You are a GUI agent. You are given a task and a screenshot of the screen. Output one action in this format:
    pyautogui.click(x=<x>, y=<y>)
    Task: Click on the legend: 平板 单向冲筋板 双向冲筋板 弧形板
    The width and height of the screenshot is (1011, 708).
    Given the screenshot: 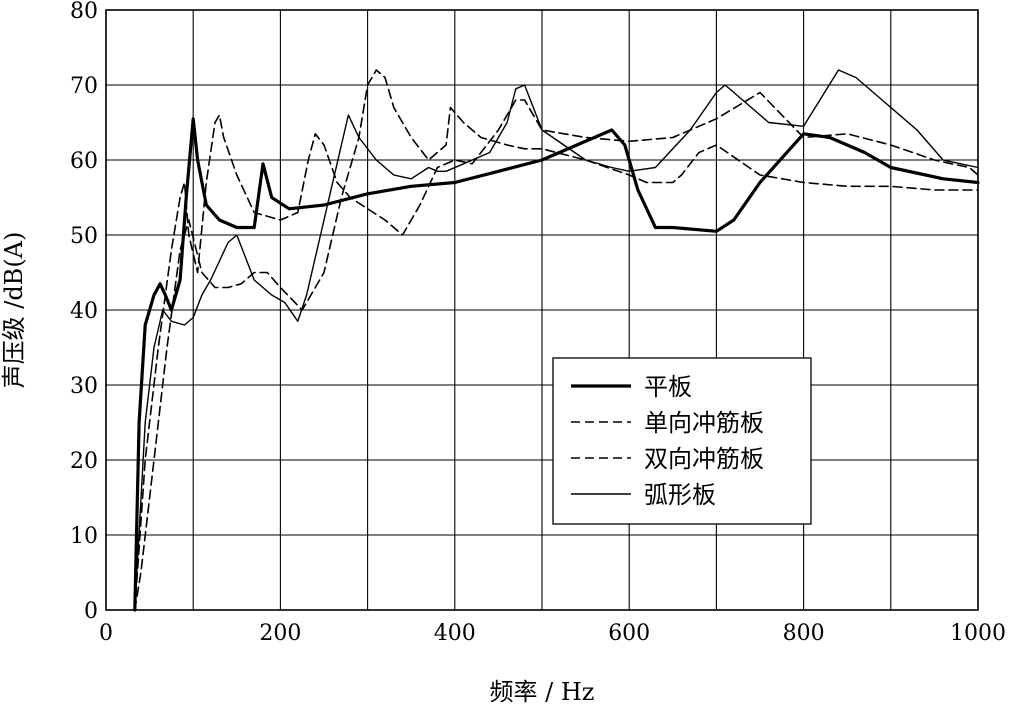 What is the action you would take?
    pyautogui.click(x=682, y=441)
    